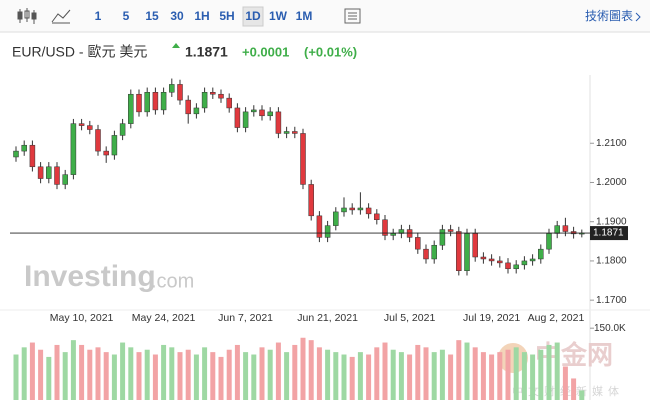 Image resolution: width=650 pixels, height=413 pixels. What do you see at coordinates (609, 16) in the screenshot?
I see `chart-link: 技術圖表` at bounding box center [609, 16].